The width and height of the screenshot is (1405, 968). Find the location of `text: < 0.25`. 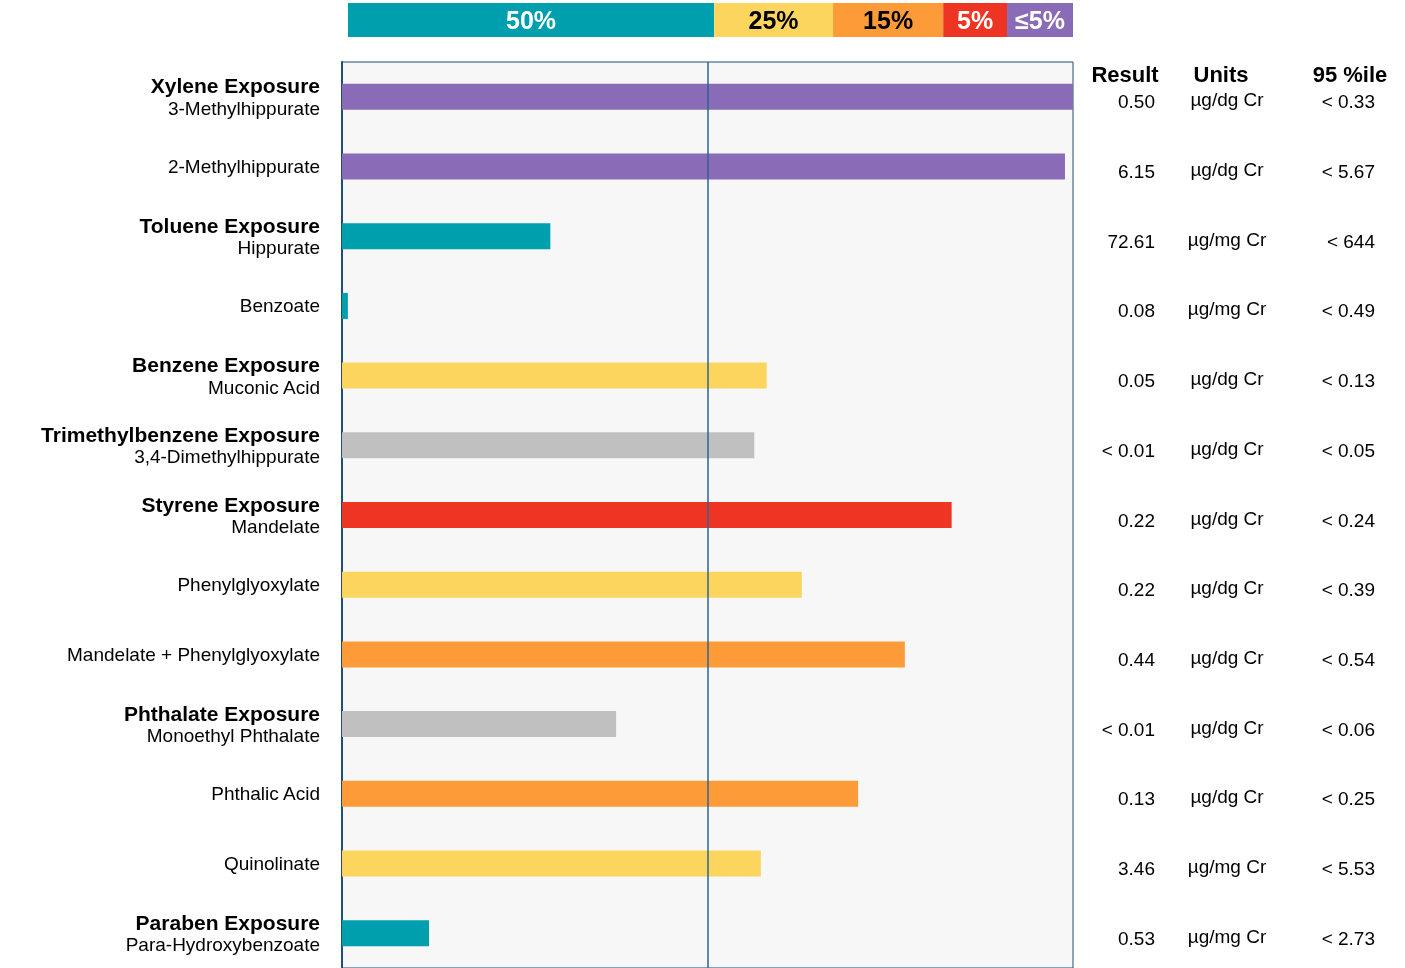

text: < 0.25 is located at coordinates (1348, 799).